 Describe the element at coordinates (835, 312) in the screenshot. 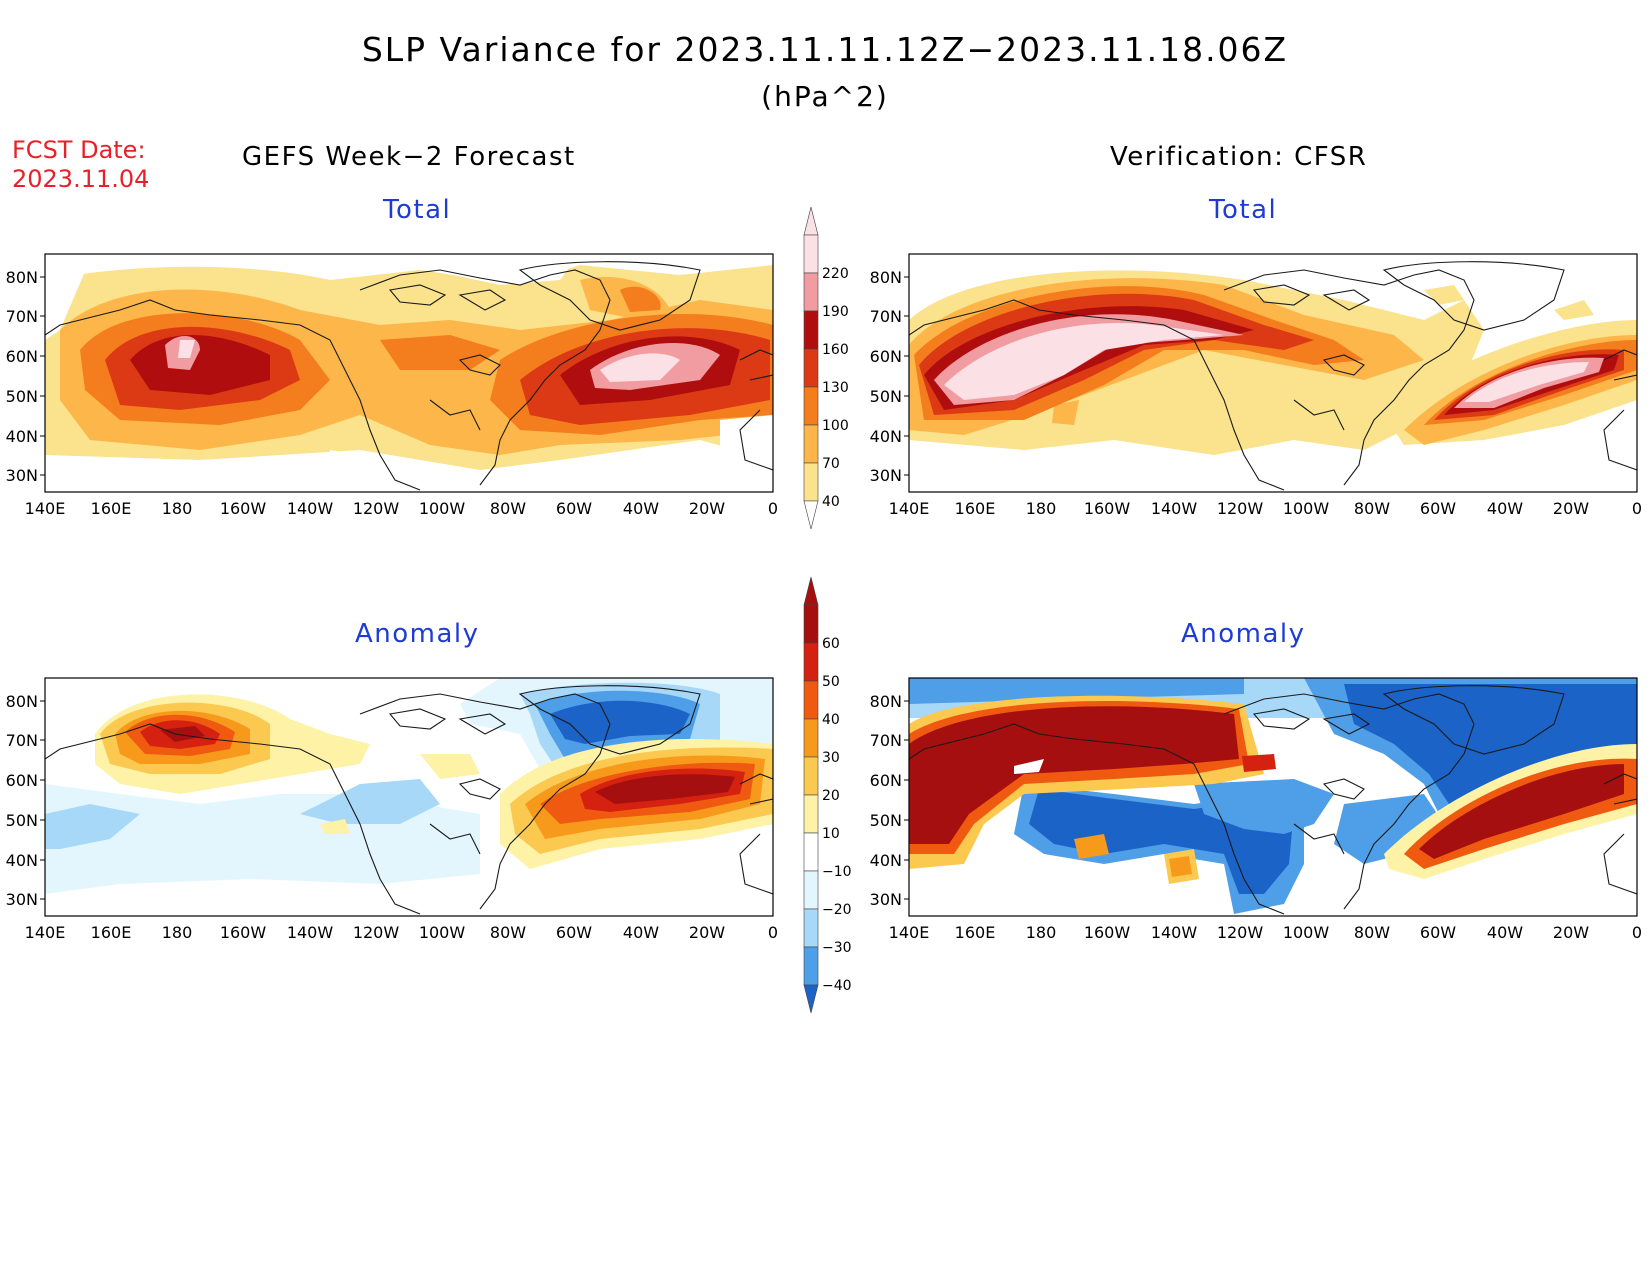

I see `total-colorbar-label: 190` at that location.